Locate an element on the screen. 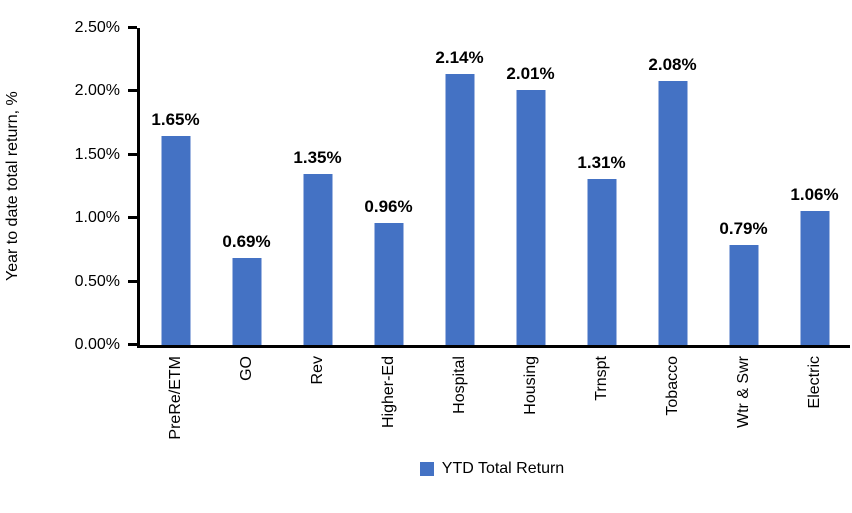  y-tick-label: 2.50% is located at coordinates (97, 27).